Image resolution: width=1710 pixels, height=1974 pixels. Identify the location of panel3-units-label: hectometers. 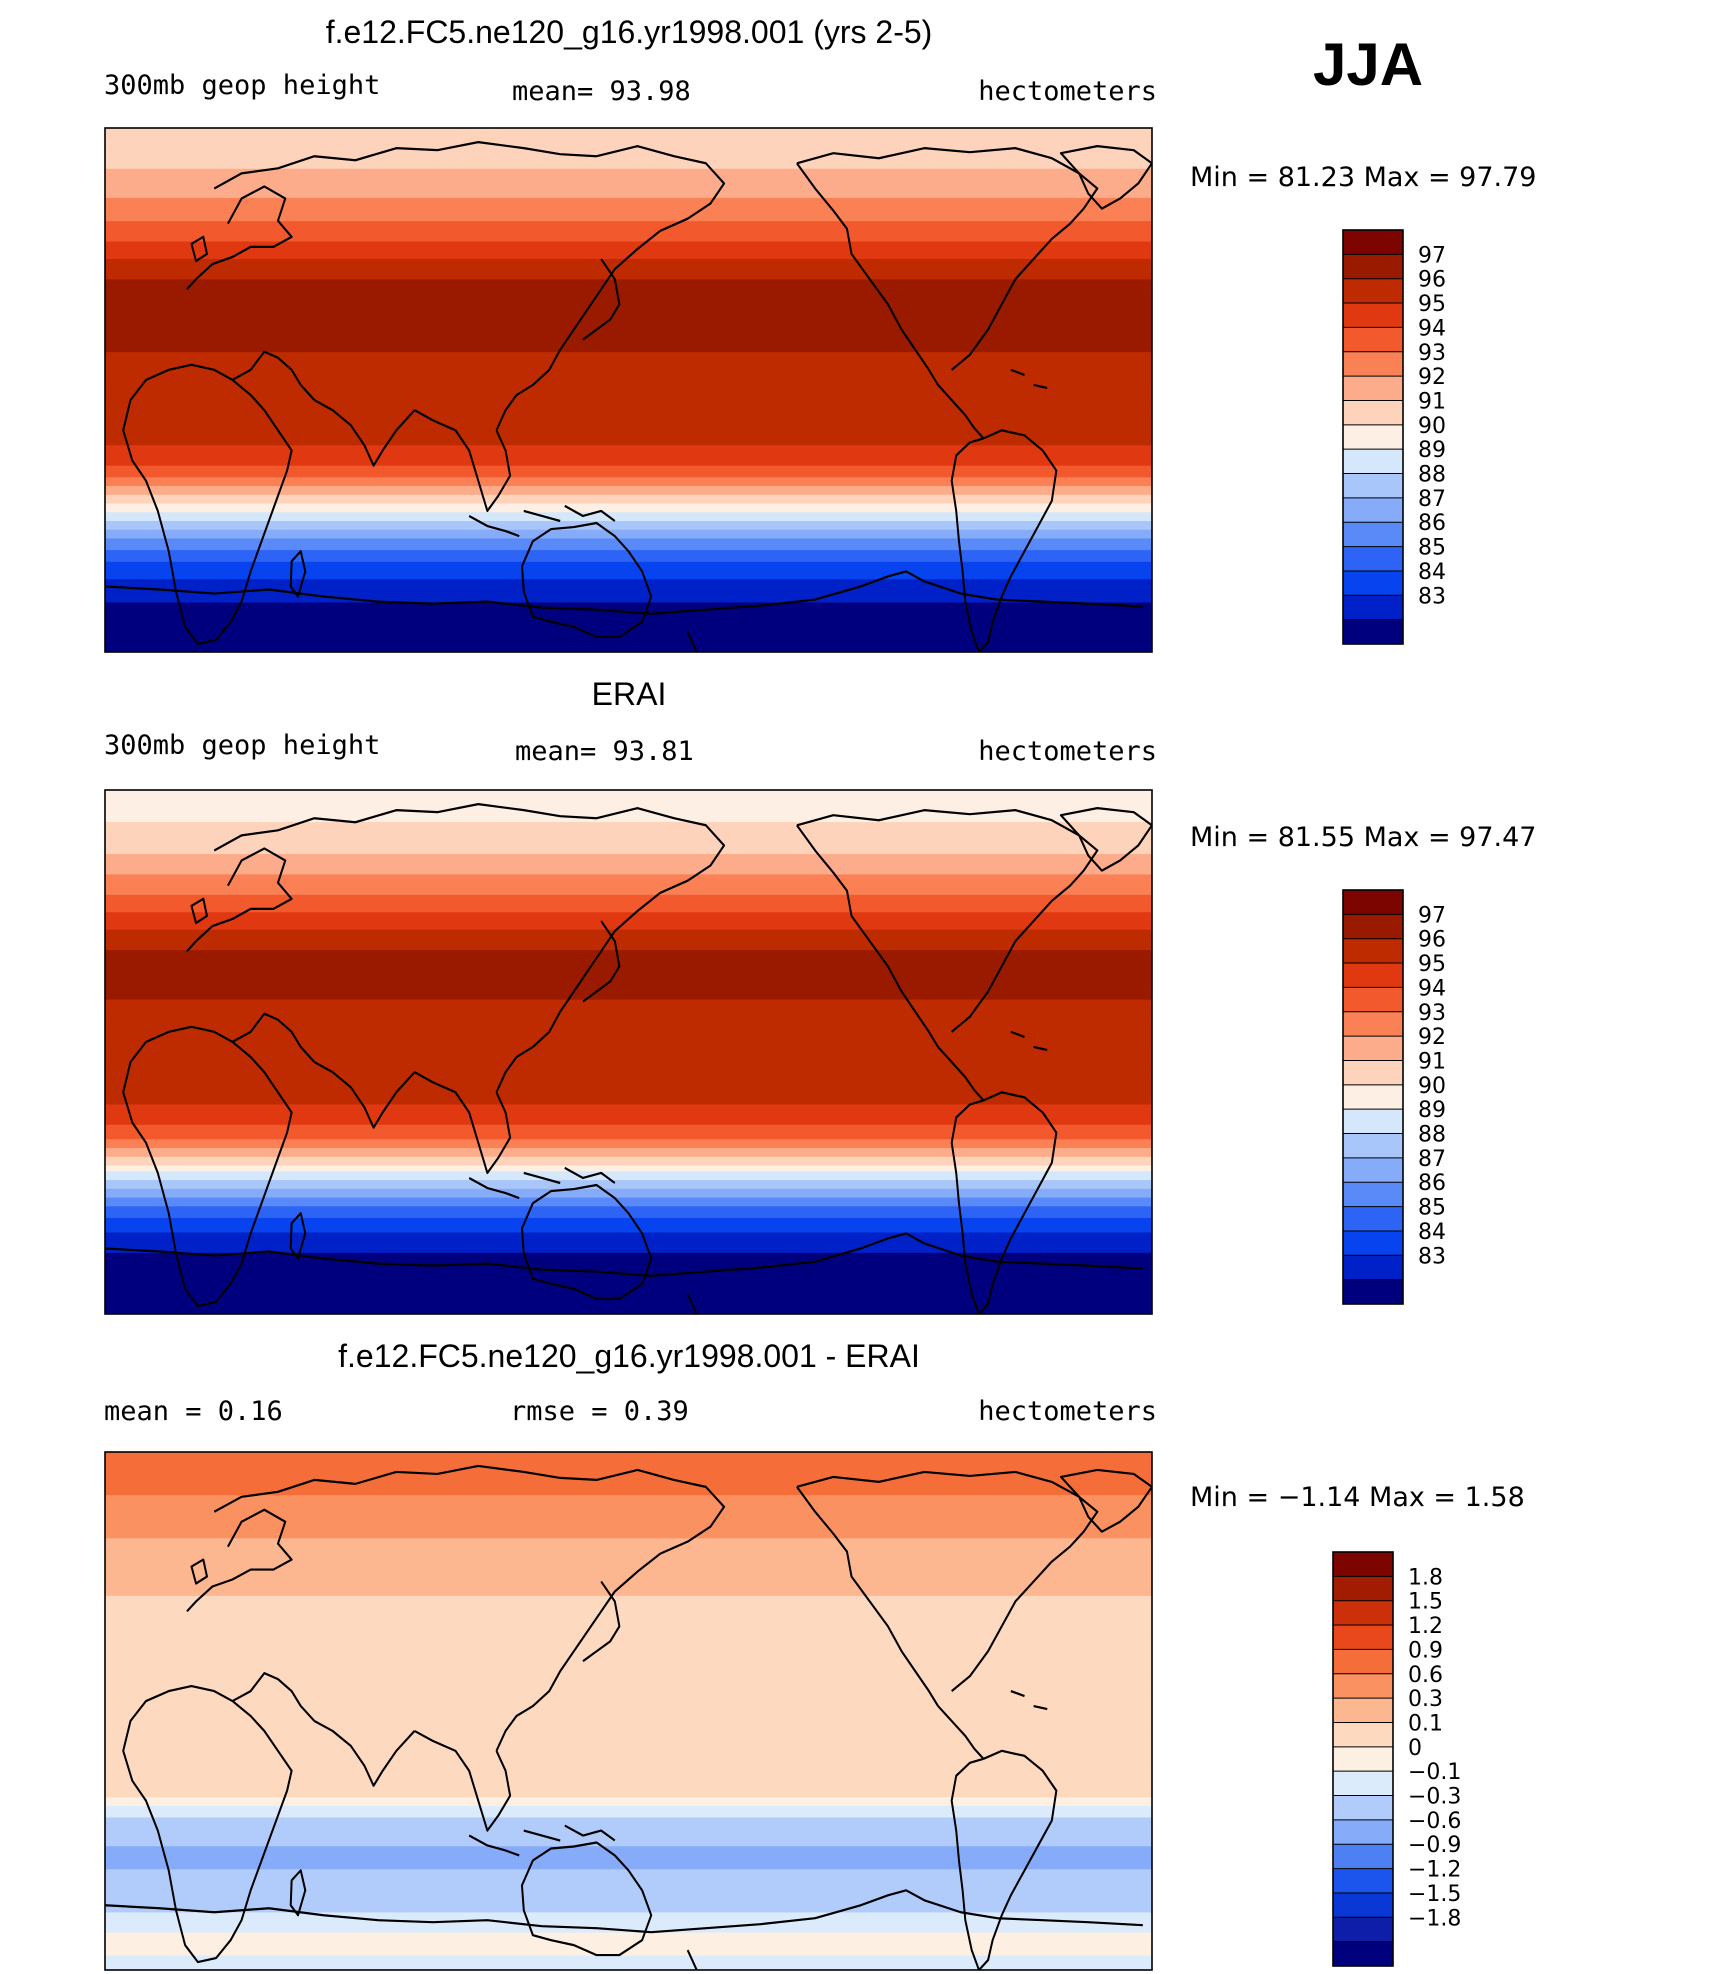
(1067, 1411).